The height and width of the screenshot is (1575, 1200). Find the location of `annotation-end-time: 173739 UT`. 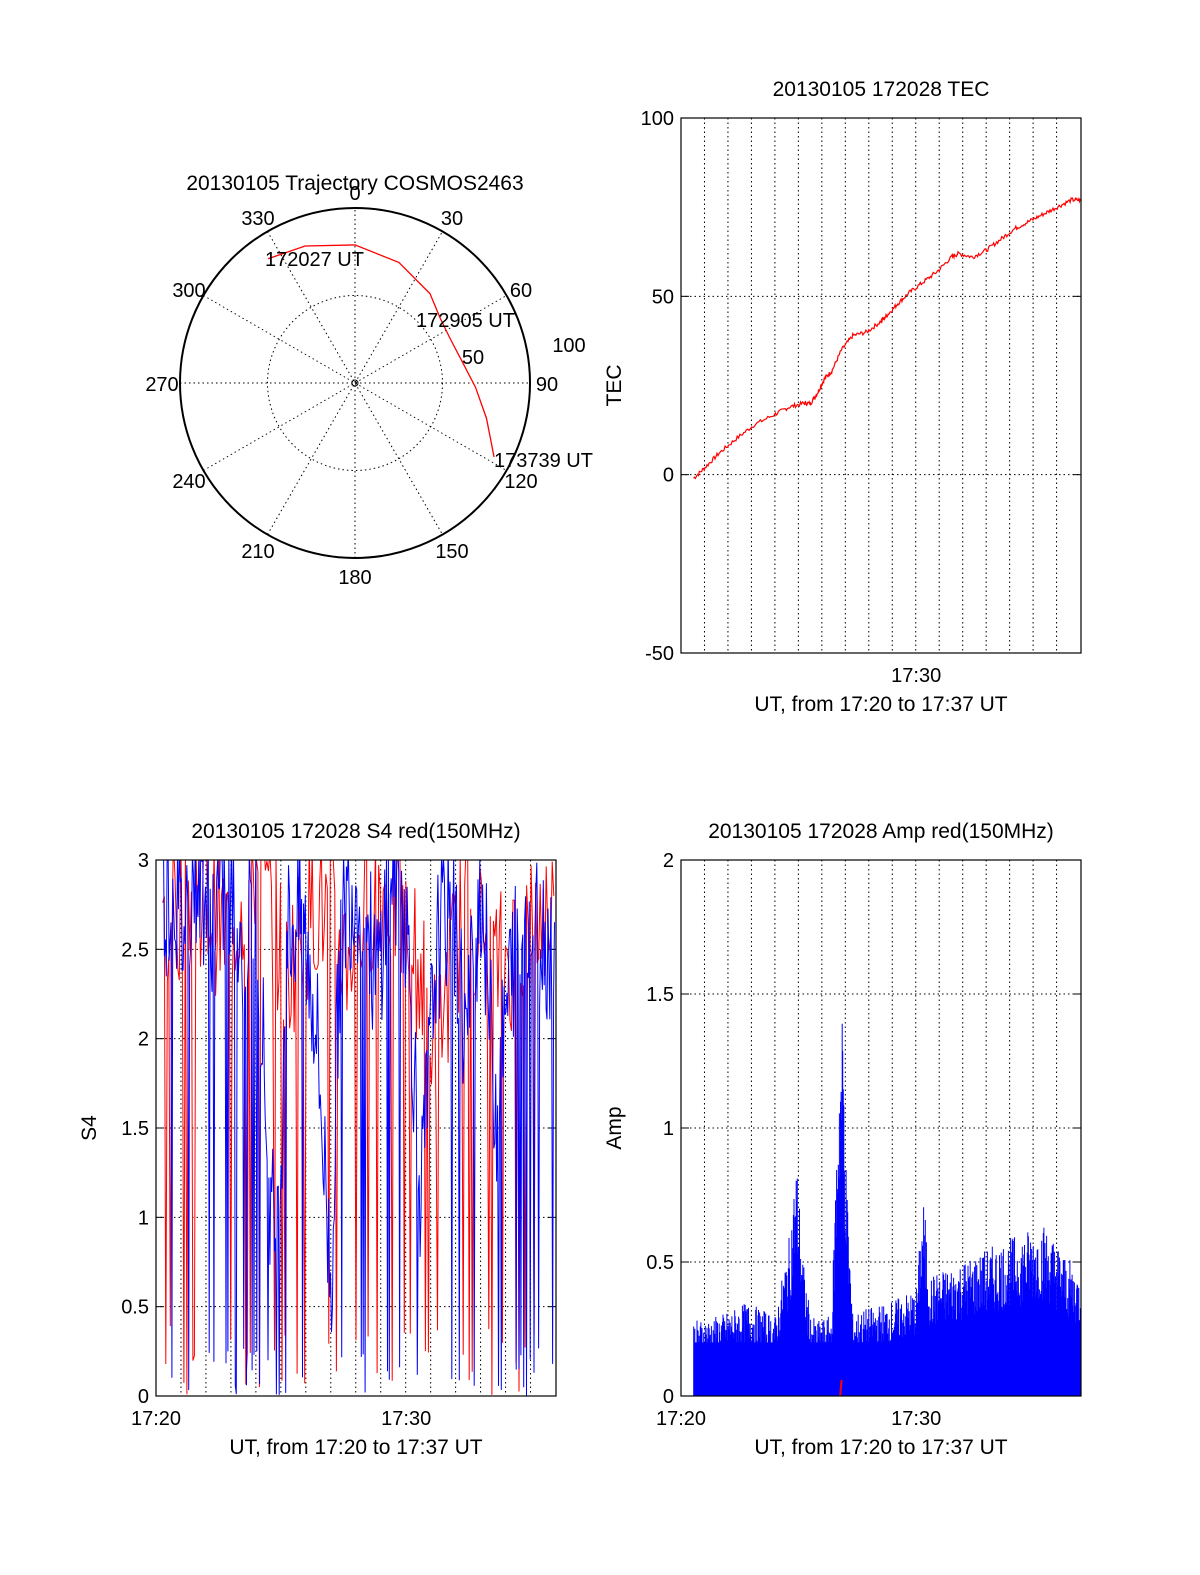

annotation-end-time: 173739 UT is located at coordinates (543, 461).